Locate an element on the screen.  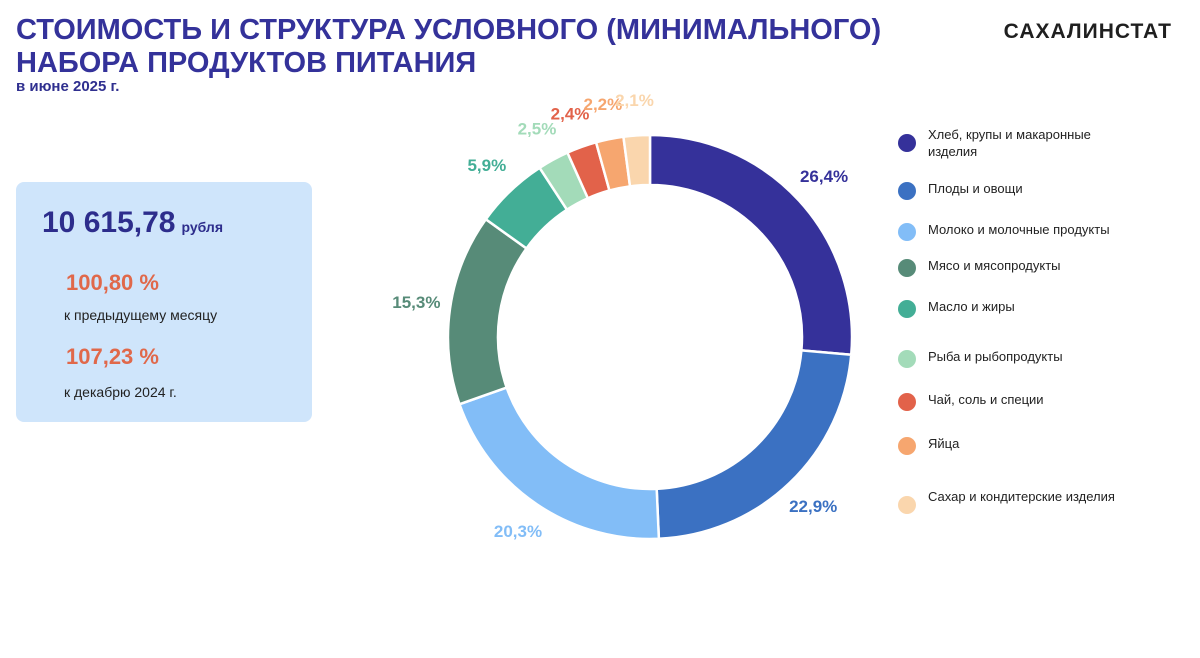
index-december-caption: к декабрю 2024 г. is located at coordinates (120, 392).